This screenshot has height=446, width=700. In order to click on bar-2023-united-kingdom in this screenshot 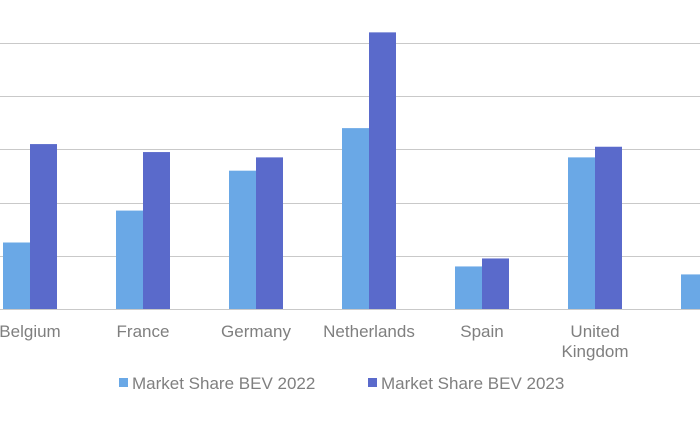, I will do `click(608, 227)`.